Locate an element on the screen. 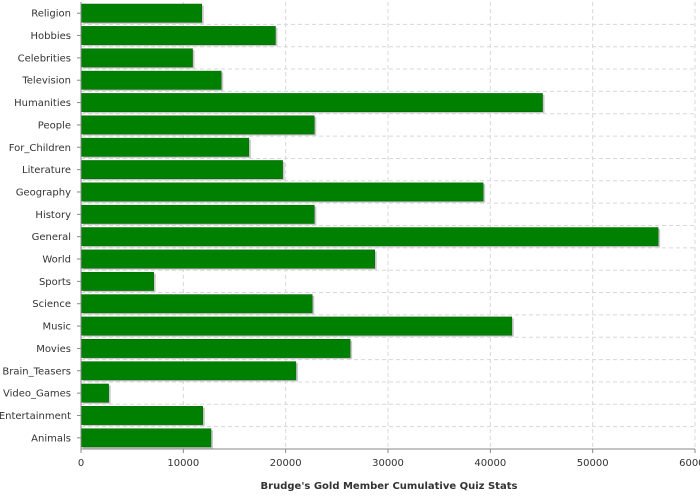 The image size is (700, 500). category-label: Science is located at coordinates (51, 304).